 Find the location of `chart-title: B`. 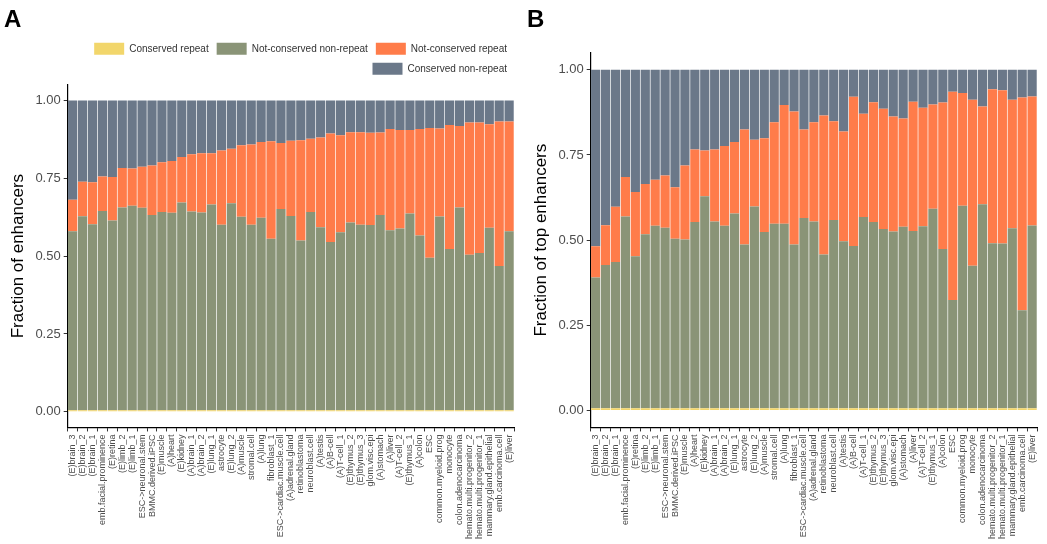

chart-title: B is located at coordinates (536, 19).